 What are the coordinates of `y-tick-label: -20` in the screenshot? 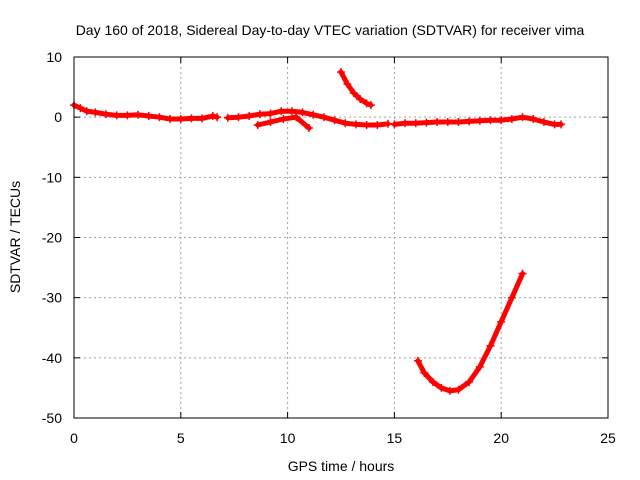 It's located at (52, 238).